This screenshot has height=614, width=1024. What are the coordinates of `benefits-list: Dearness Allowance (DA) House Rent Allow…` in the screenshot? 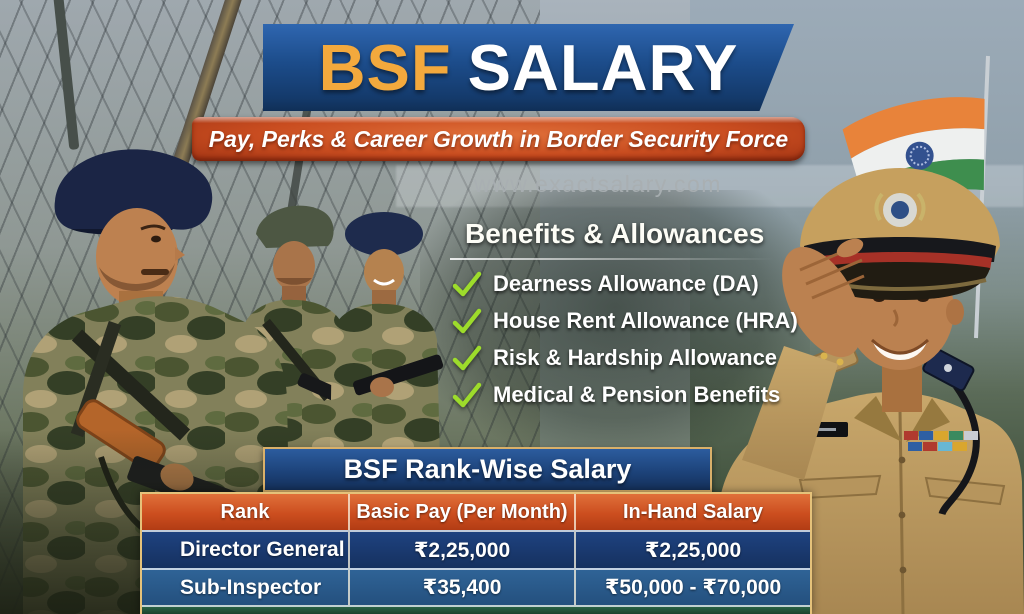 It's located at (625, 339).